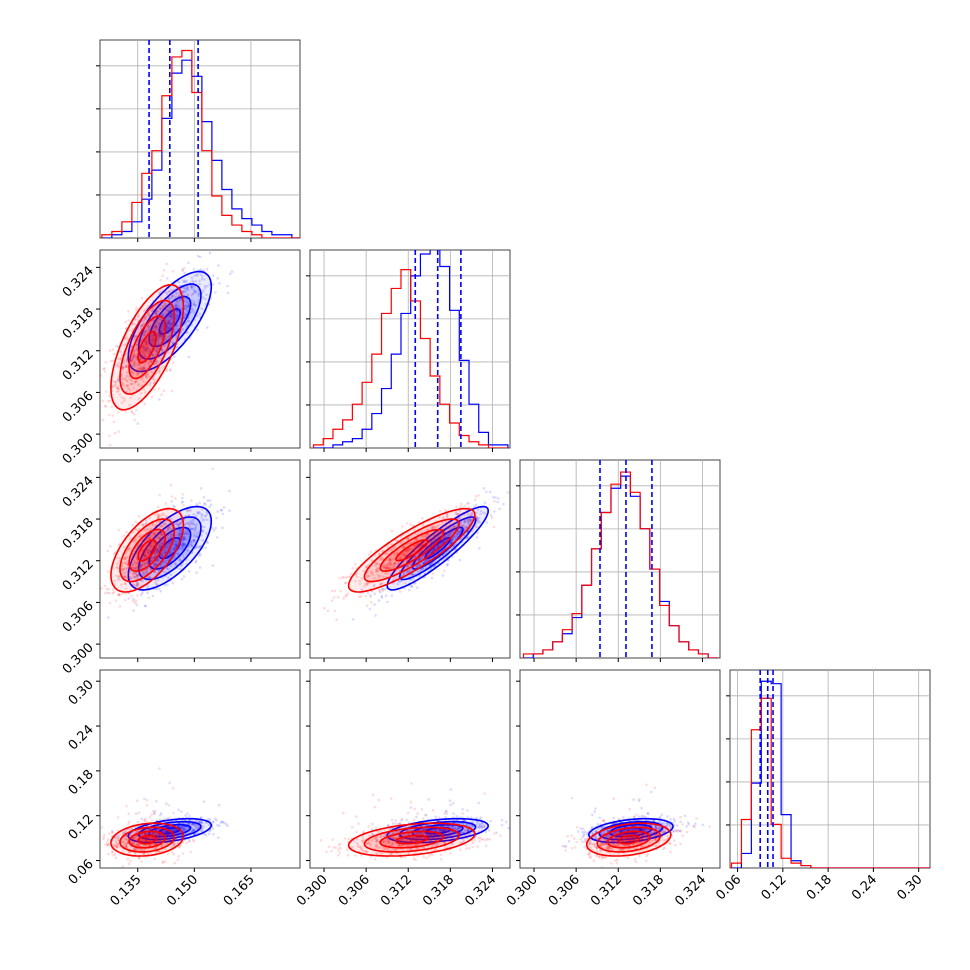  What do you see at coordinates (830, 769) in the screenshot?
I see `panel-frame` at bounding box center [830, 769].